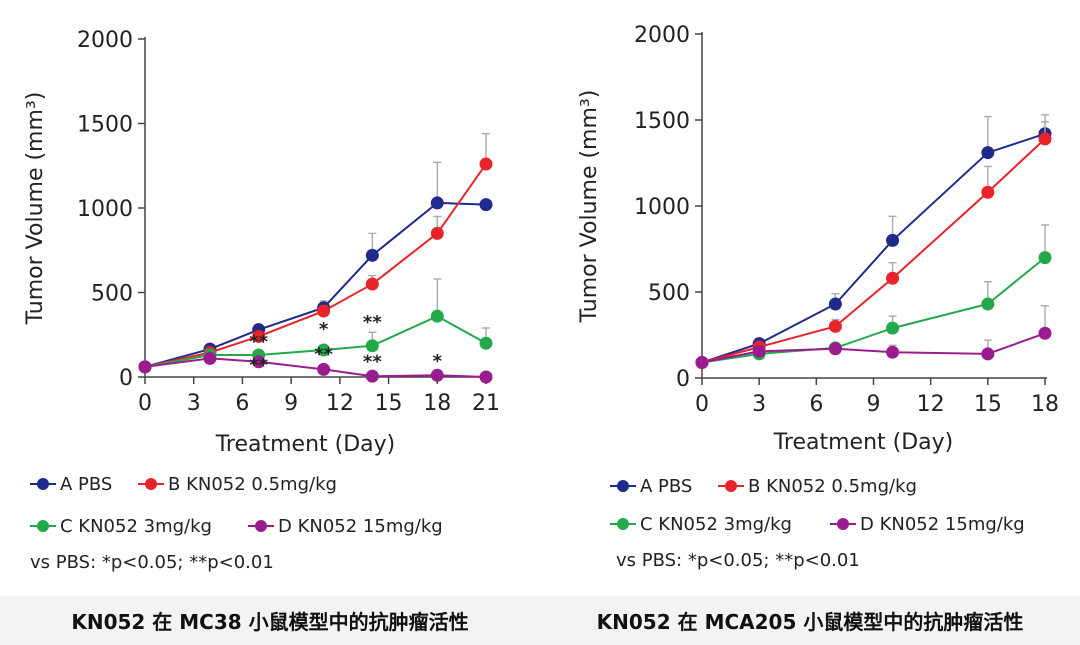  Describe the element at coordinates (666, 486) in the screenshot. I see `legend-label: A PBS` at that location.